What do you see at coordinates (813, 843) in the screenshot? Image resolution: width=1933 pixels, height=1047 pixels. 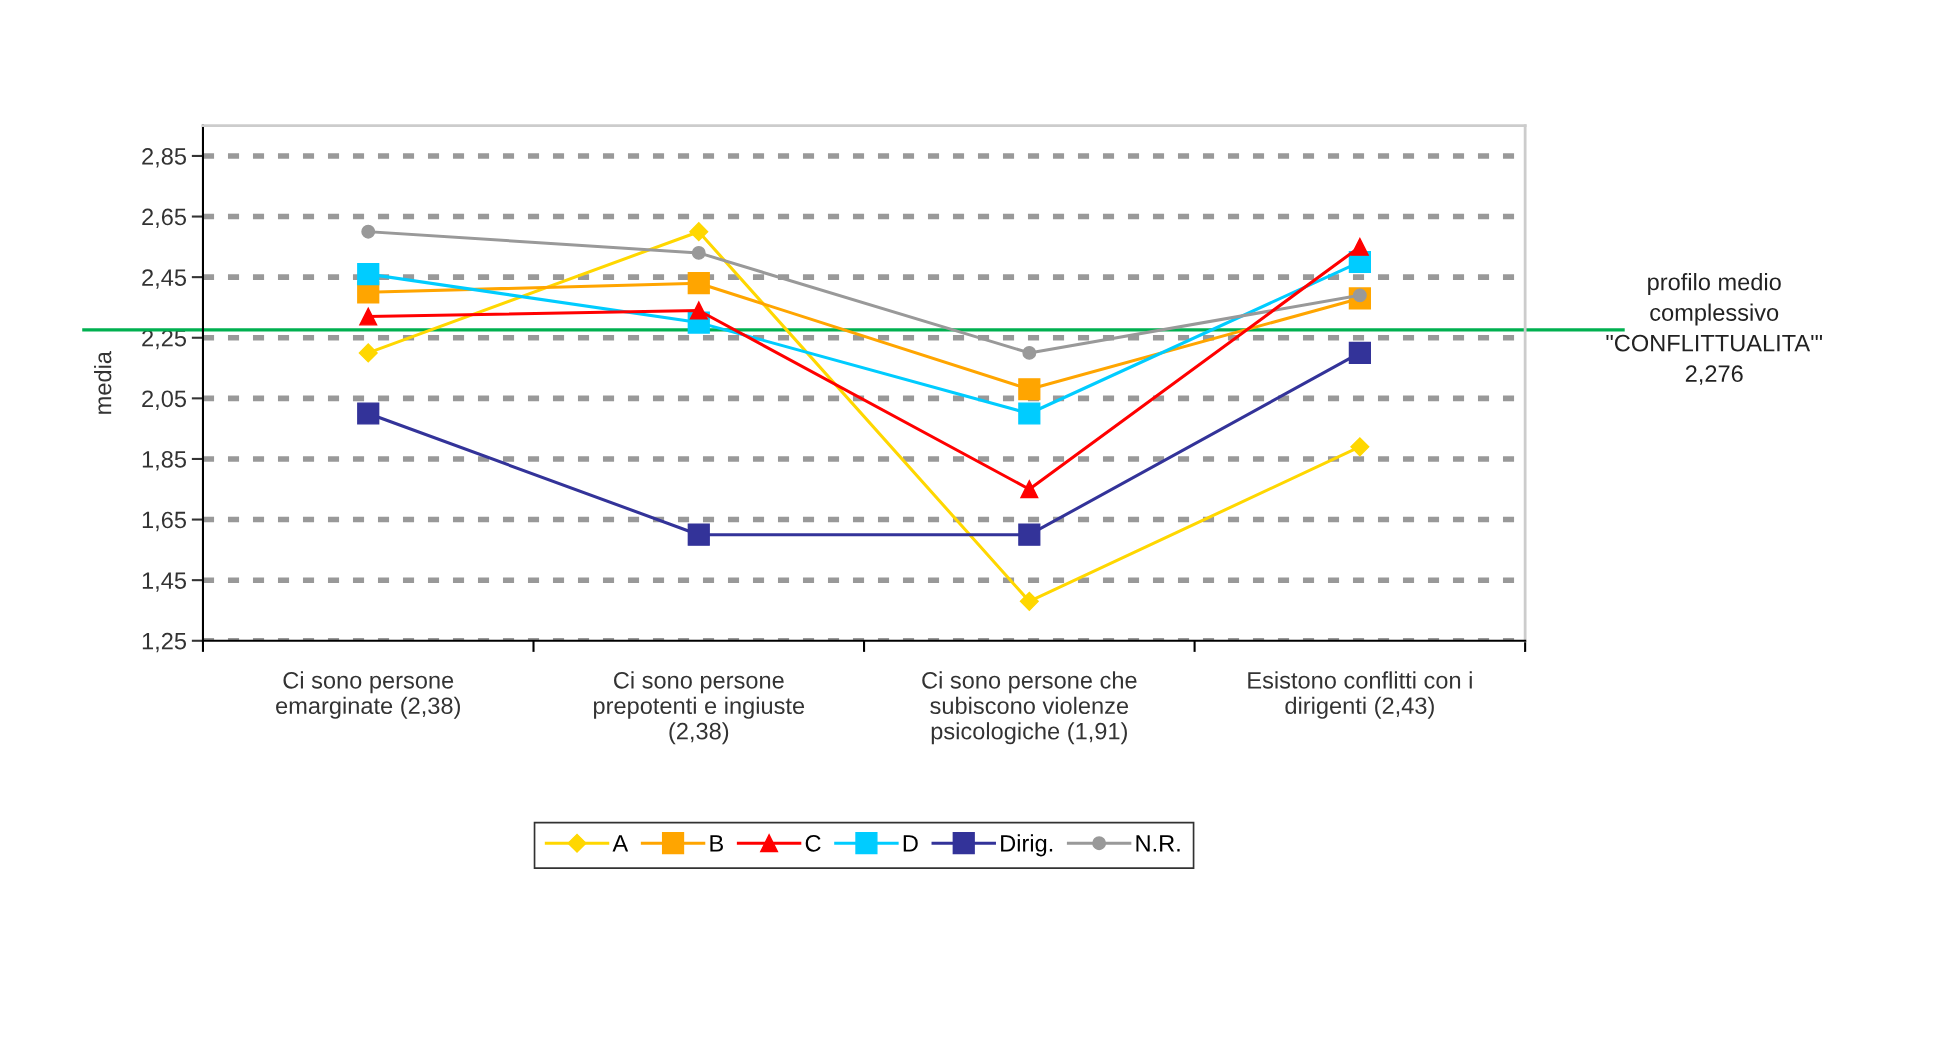 I see `legend-label: C` at bounding box center [813, 843].